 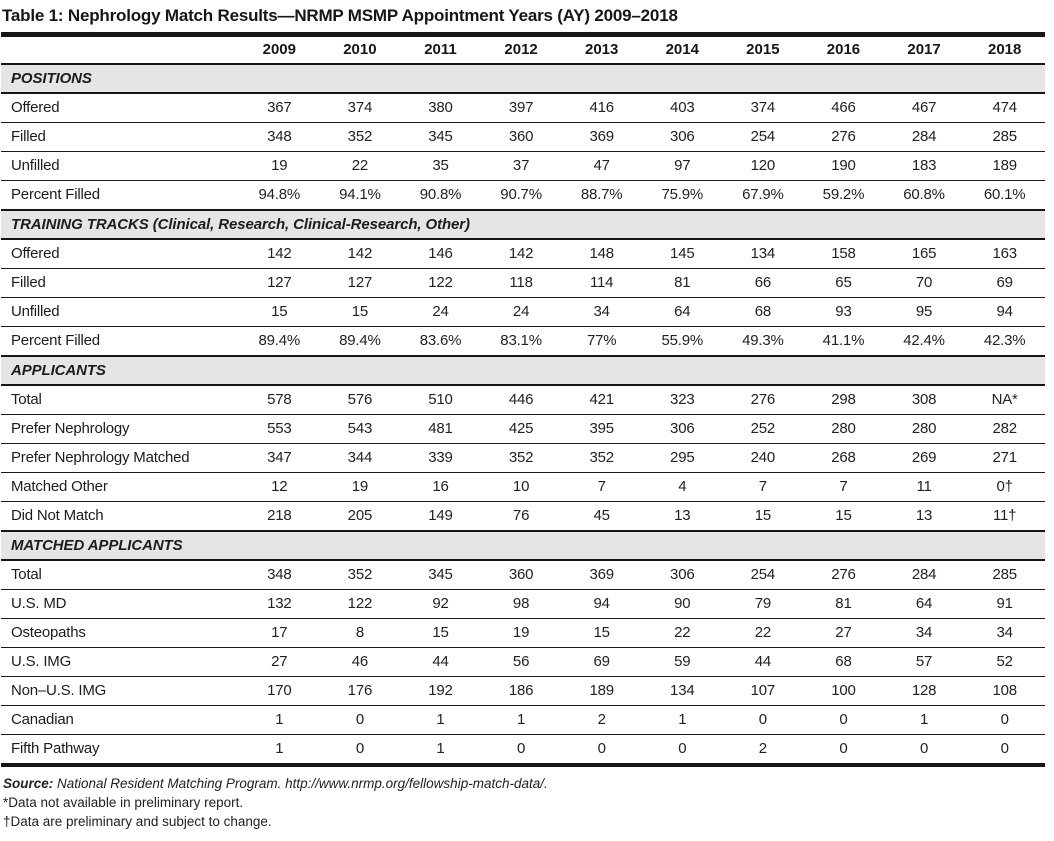 What do you see at coordinates (1004, 516) in the screenshot?
I see `data-cell-2018: 11†` at bounding box center [1004, 516].